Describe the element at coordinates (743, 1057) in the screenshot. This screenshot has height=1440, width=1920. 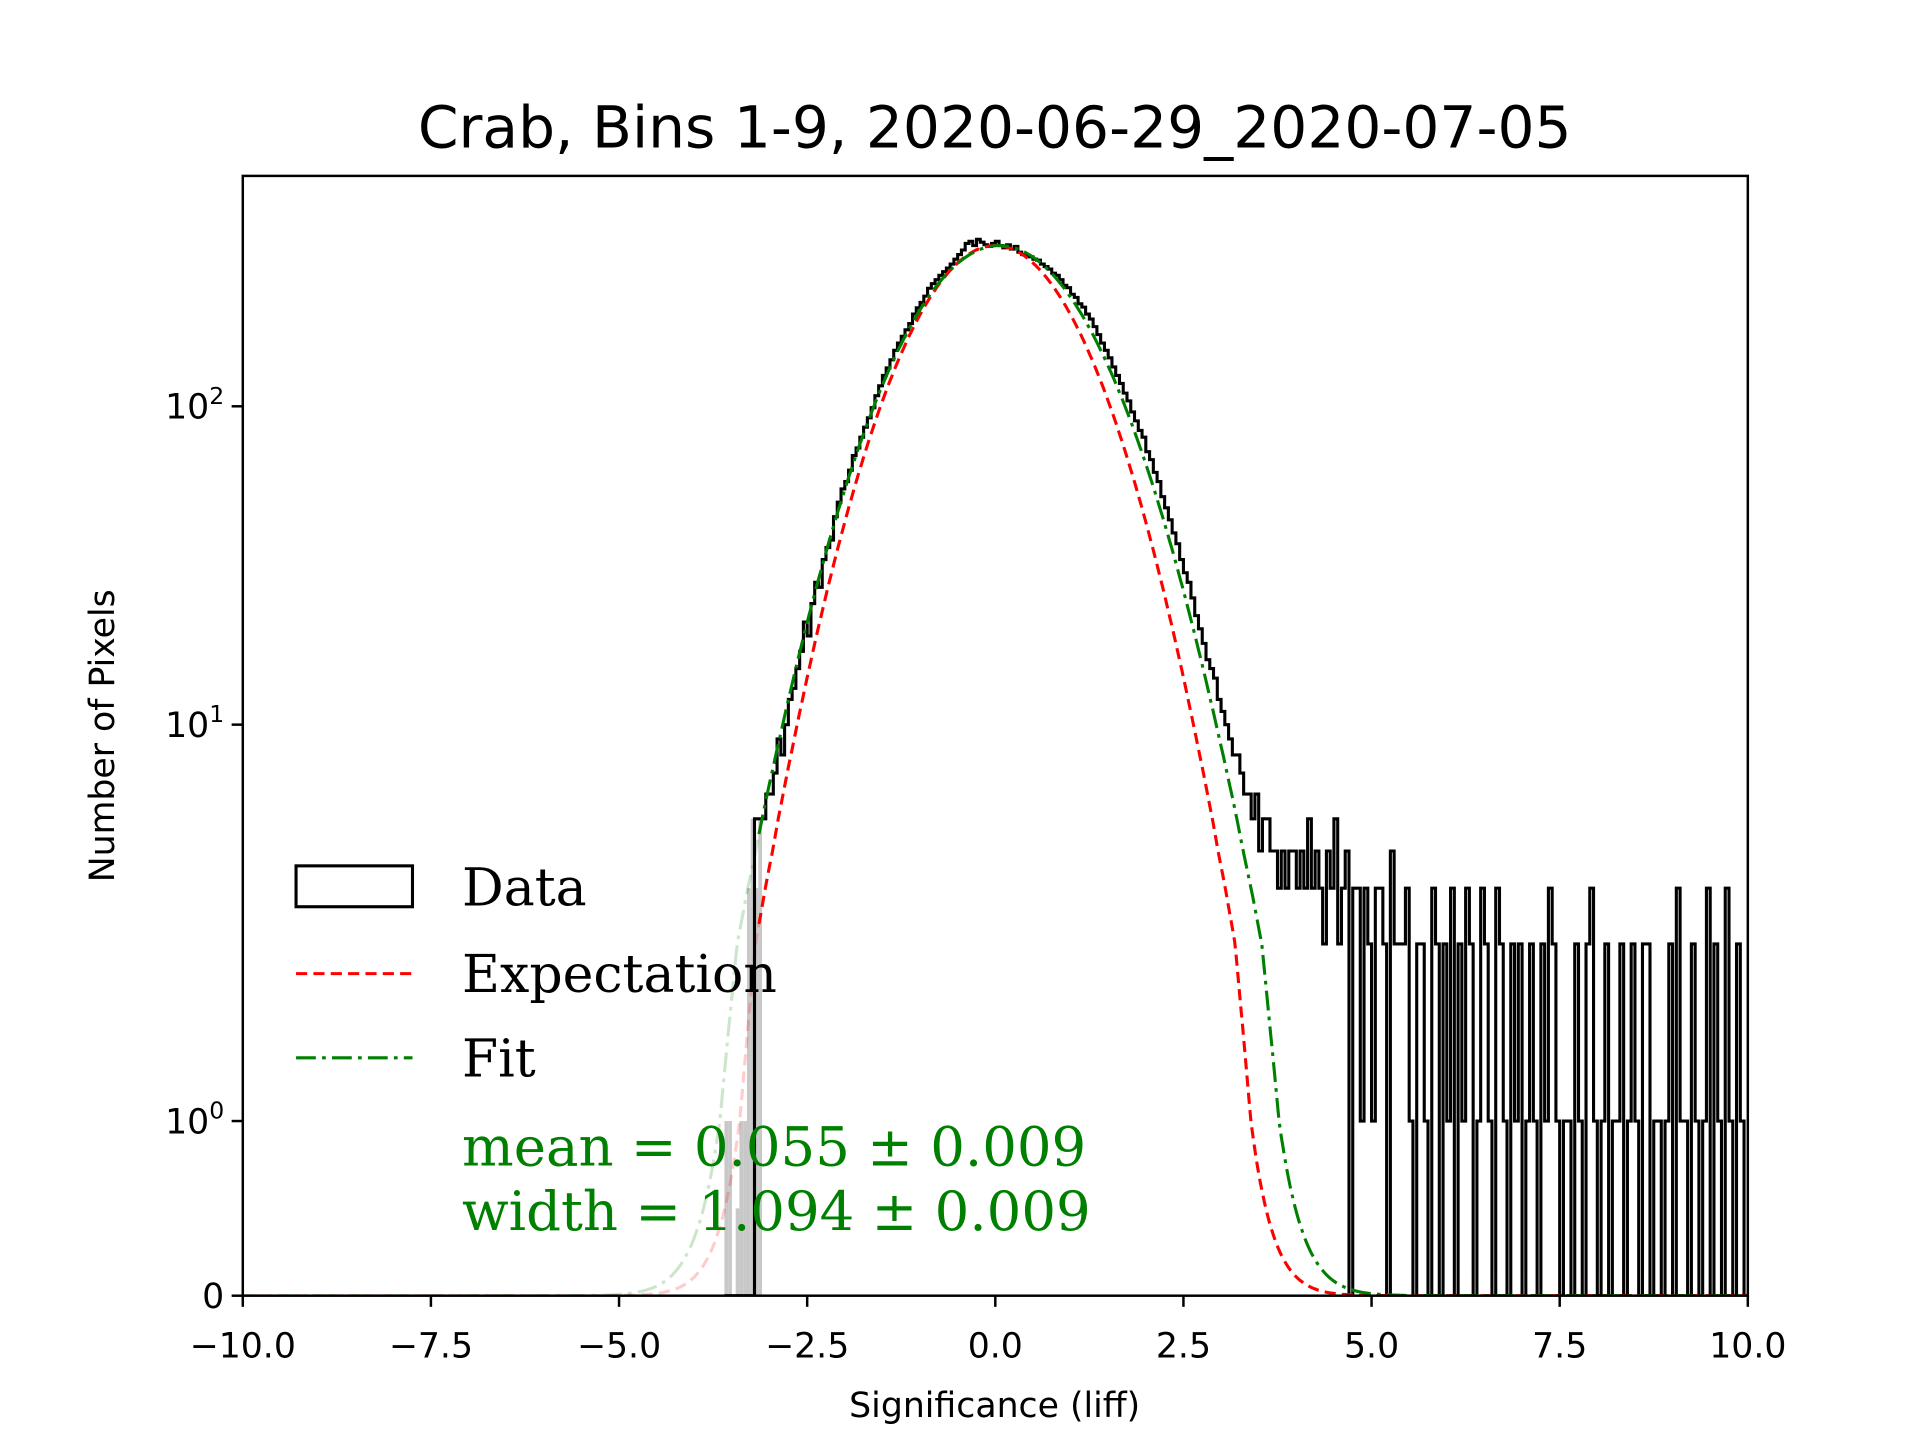
I see `masked-bins` at that location.